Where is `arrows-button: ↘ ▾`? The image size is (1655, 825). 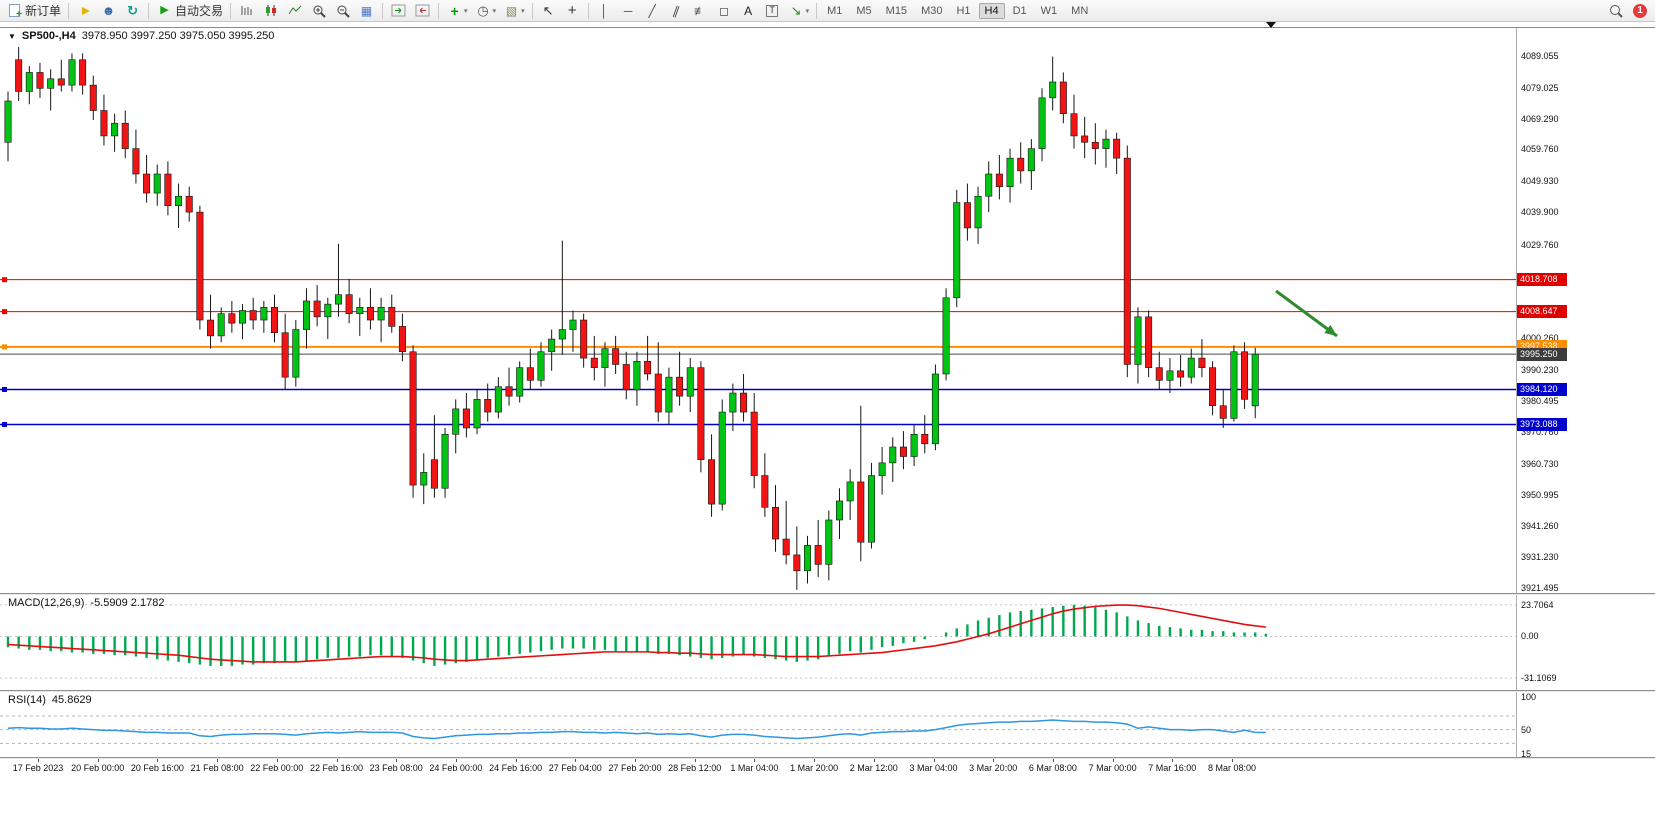
arrows-button: ↘ ▾ is located at coordinates (799, 10).